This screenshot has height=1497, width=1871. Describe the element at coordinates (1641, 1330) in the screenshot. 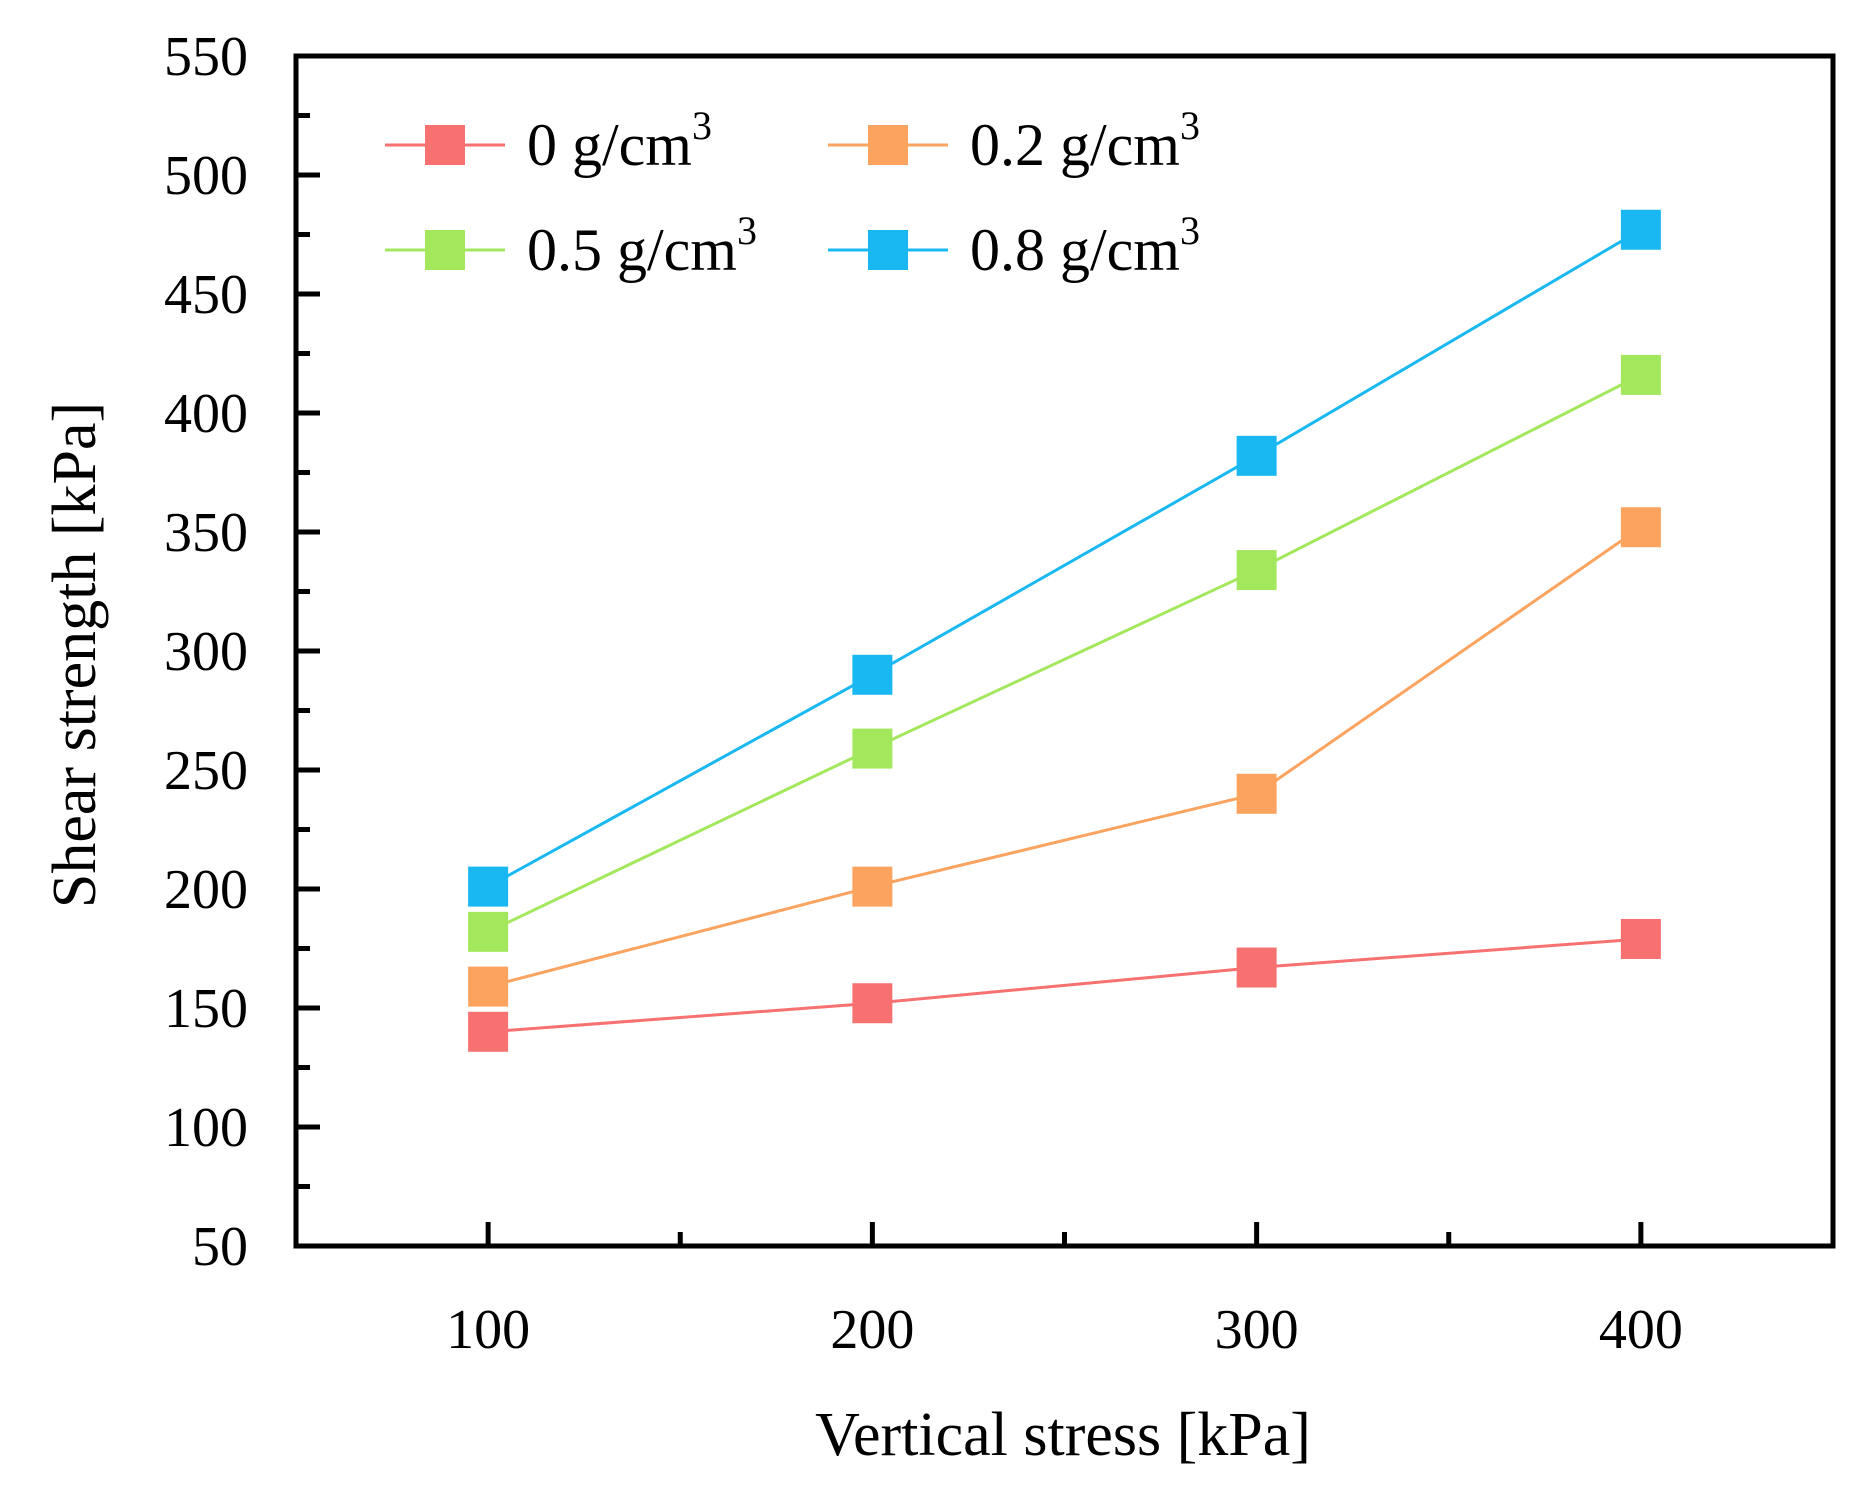

I see `x-tick-label: 400` at that location.